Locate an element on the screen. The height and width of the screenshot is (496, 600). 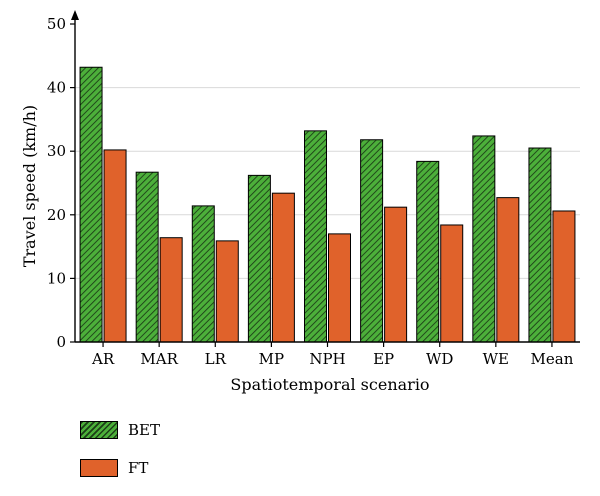
x-tick-label-nph: NPH is located at coordinates (327, 359).